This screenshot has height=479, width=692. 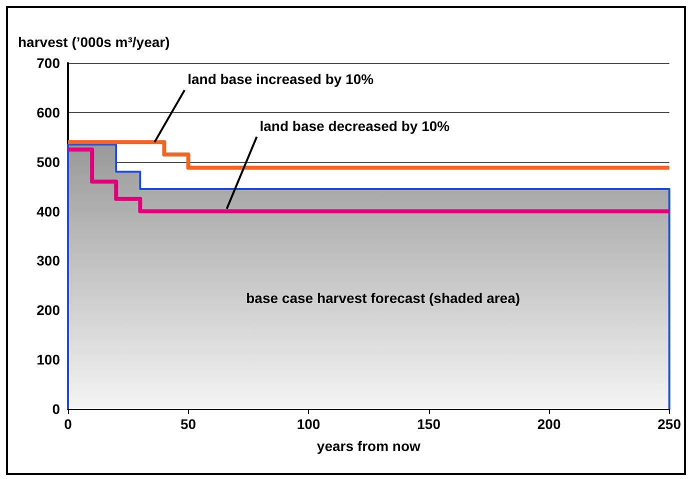 What do you see at coordinates (48, 63) in the screenshot?
I see `y-tick-label: 700` at bounding box center [48, 63].